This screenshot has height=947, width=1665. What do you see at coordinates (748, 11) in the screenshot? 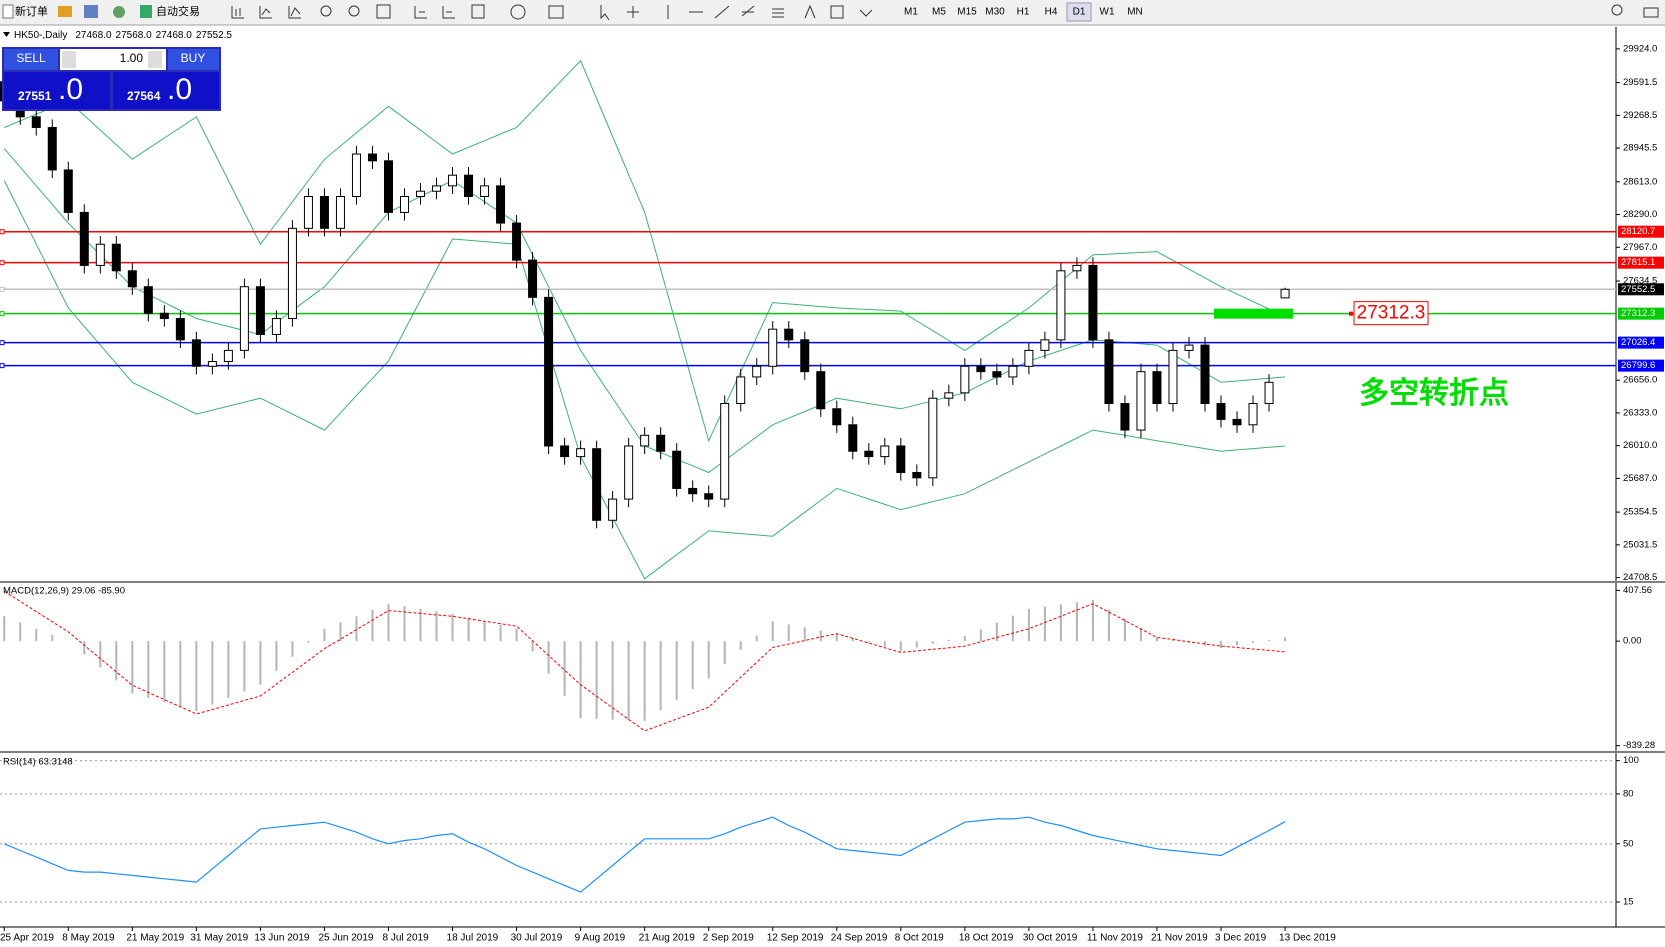
I see `channel-icon` at bounding box center [748, 11].